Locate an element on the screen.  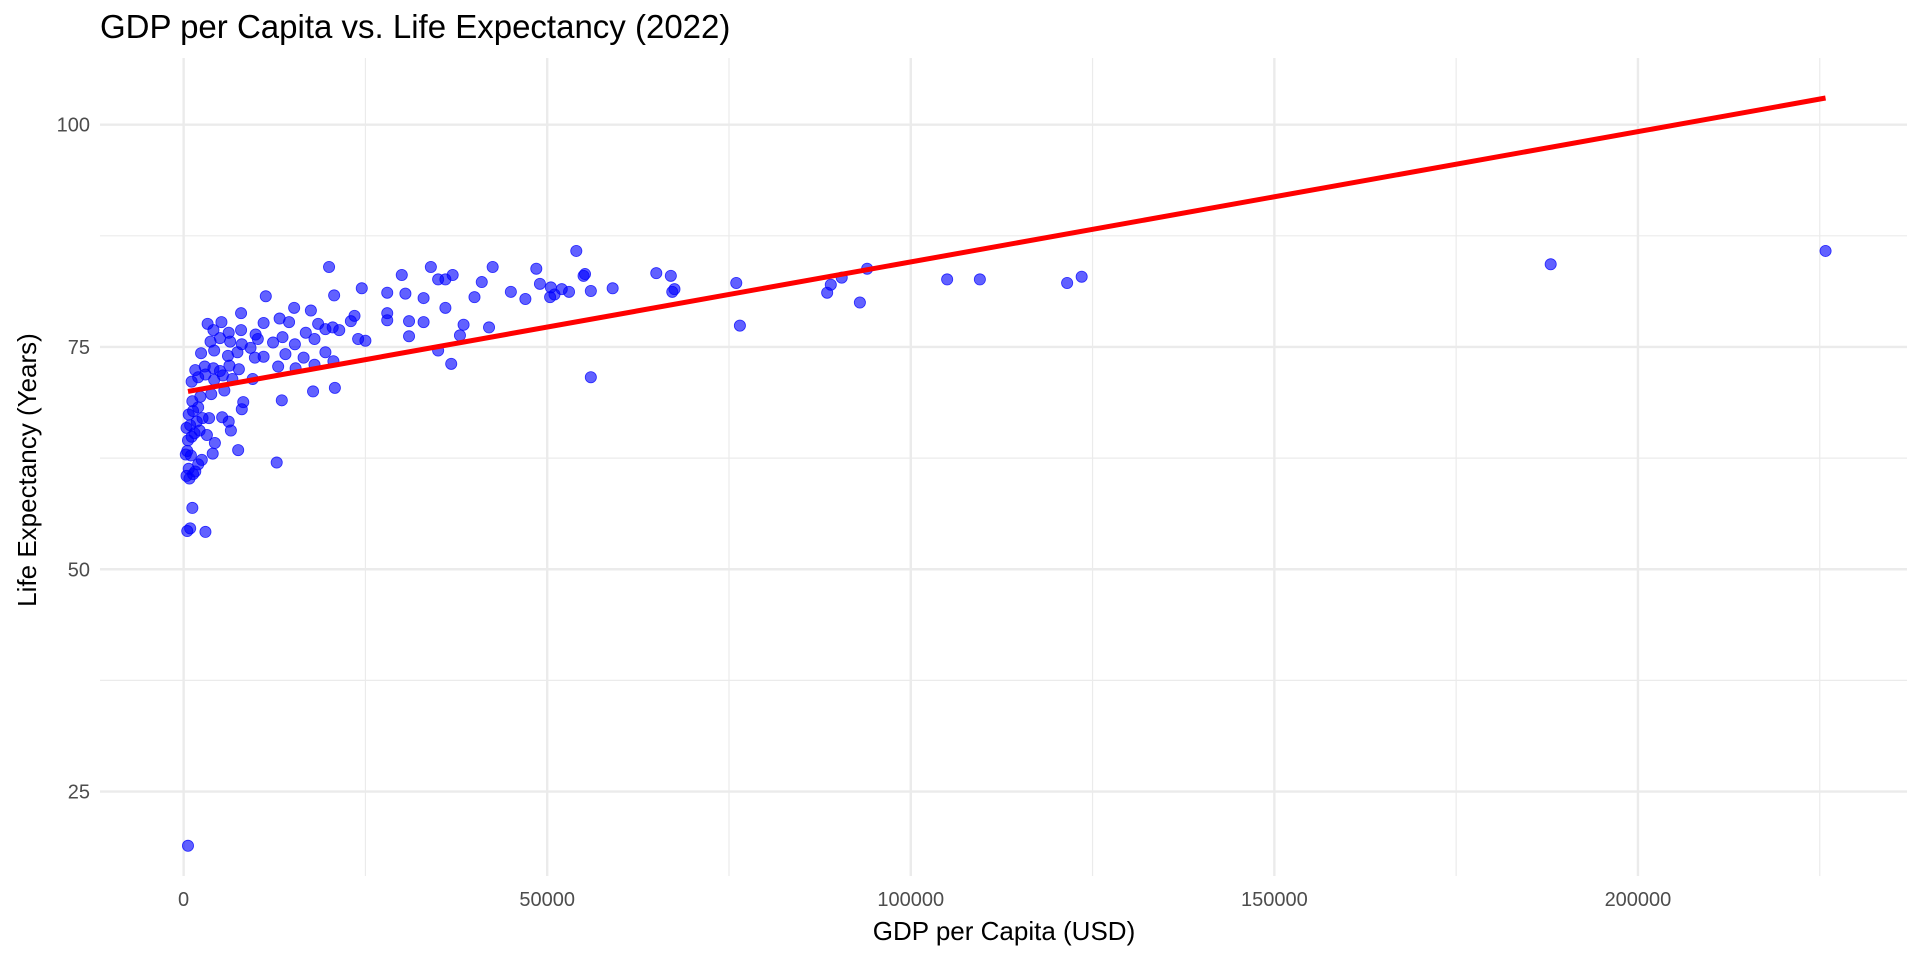
x-tick-label: 50000 is located at coordinates (547, 900).